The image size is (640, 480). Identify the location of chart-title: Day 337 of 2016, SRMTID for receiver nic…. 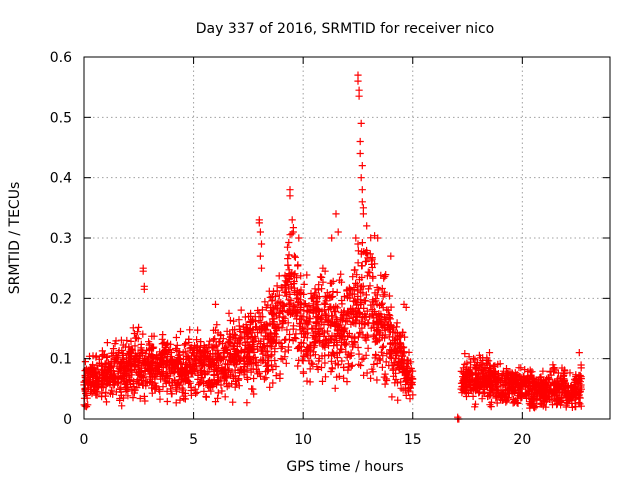
(345, 29).